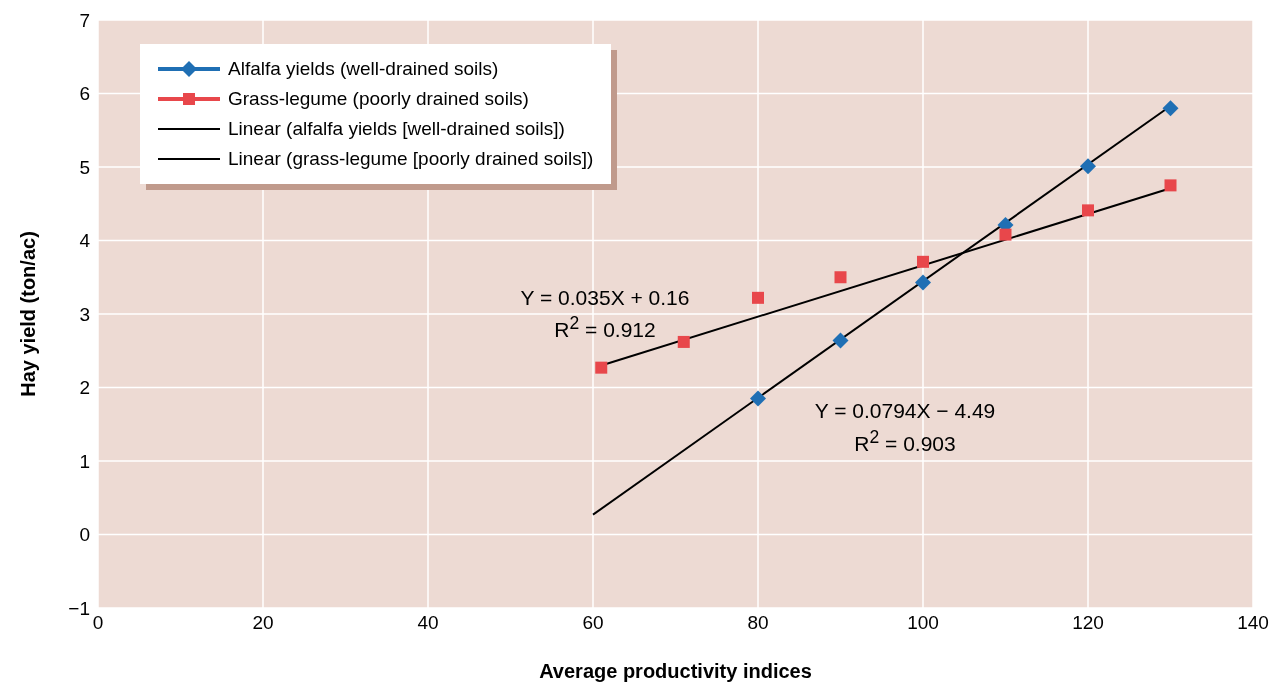  Describe the element at coordinates (1088, 623) in the screenshot. I see `x-tick-label: 120` at that location.